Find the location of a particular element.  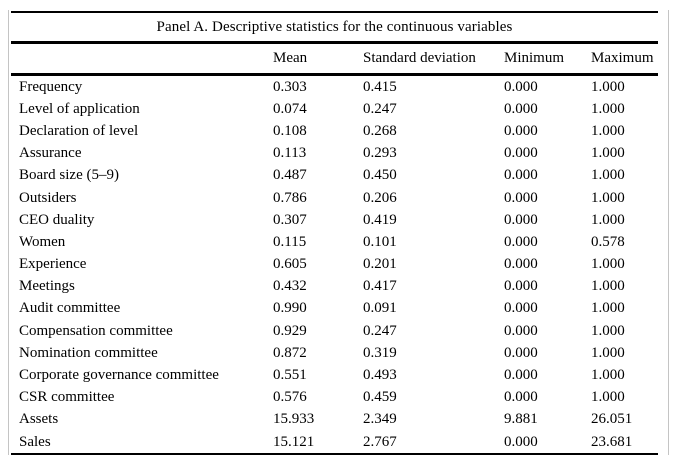

cell-sd: 2.767 is located at coordinates (380, 441).